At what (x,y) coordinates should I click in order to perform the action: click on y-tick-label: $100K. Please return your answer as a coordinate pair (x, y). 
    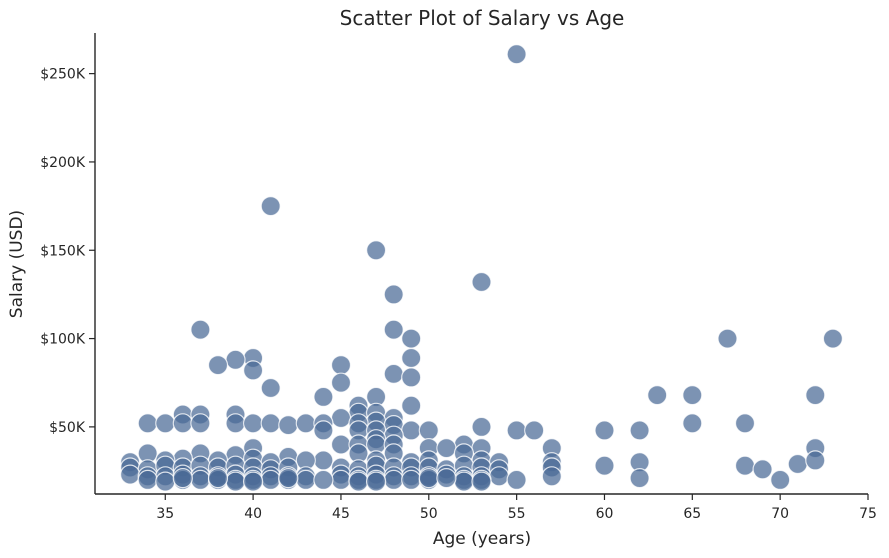
    Looking at the image, I should click on (63, 340).